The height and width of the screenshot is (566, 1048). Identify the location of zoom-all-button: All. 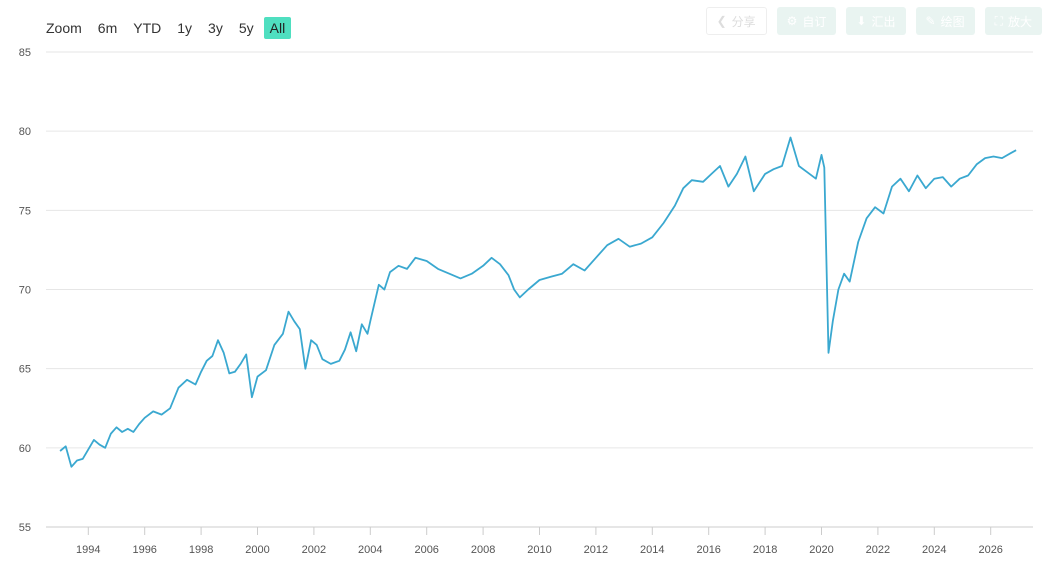
(277, 28).